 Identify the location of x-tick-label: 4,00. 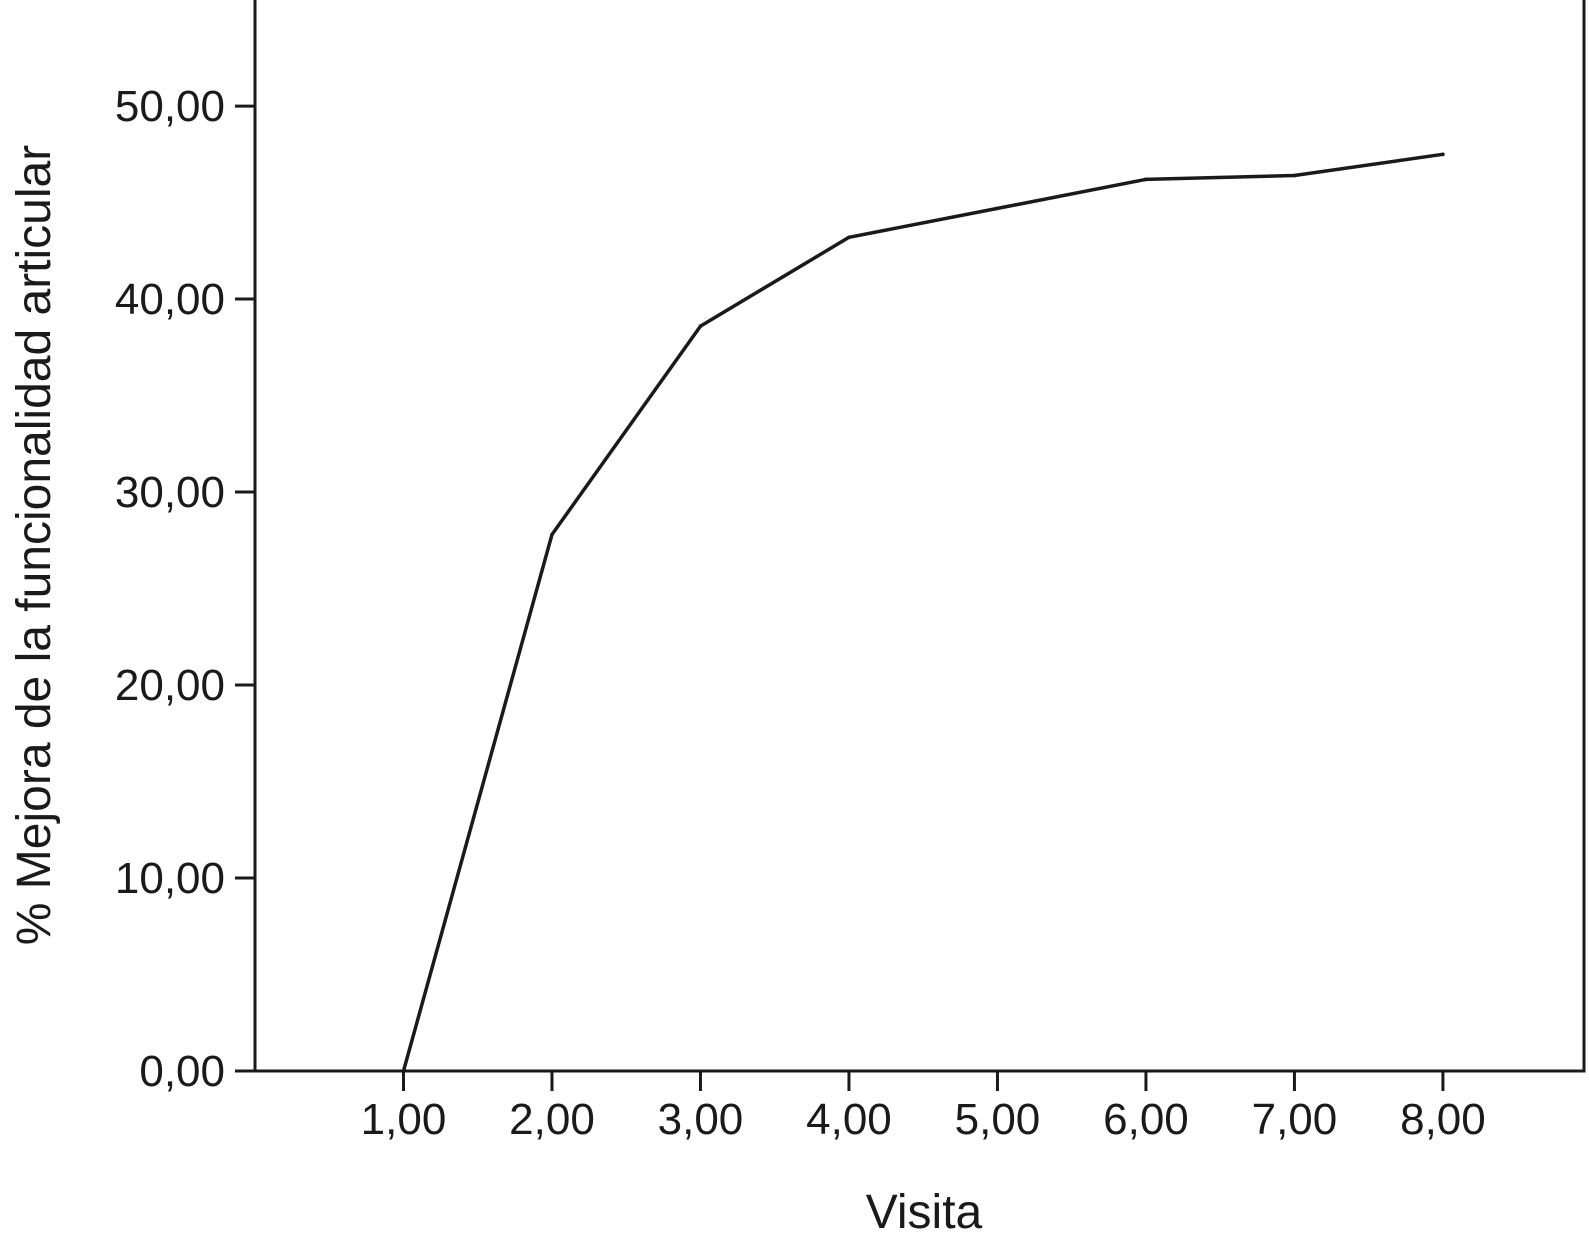
(849, 1119).